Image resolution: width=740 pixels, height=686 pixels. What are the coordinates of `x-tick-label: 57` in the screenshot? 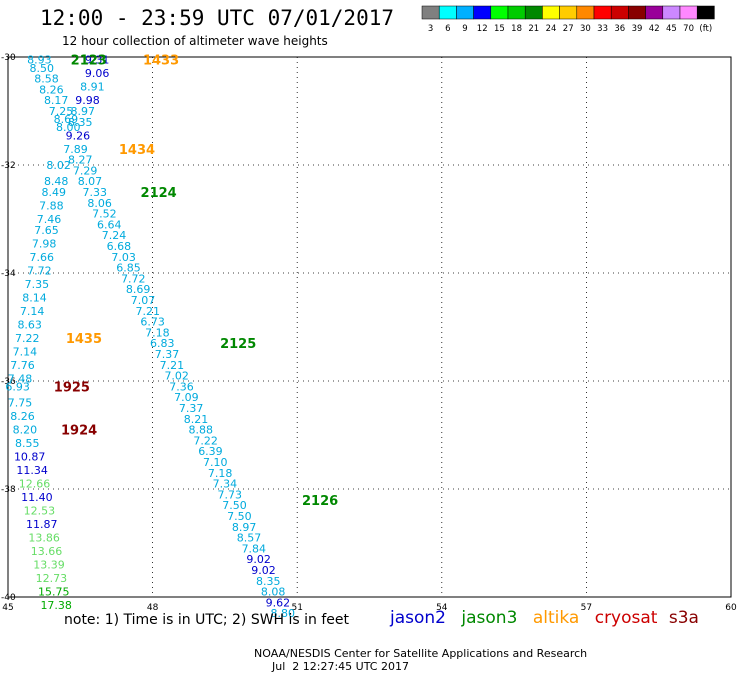 It's located at (586, 608).